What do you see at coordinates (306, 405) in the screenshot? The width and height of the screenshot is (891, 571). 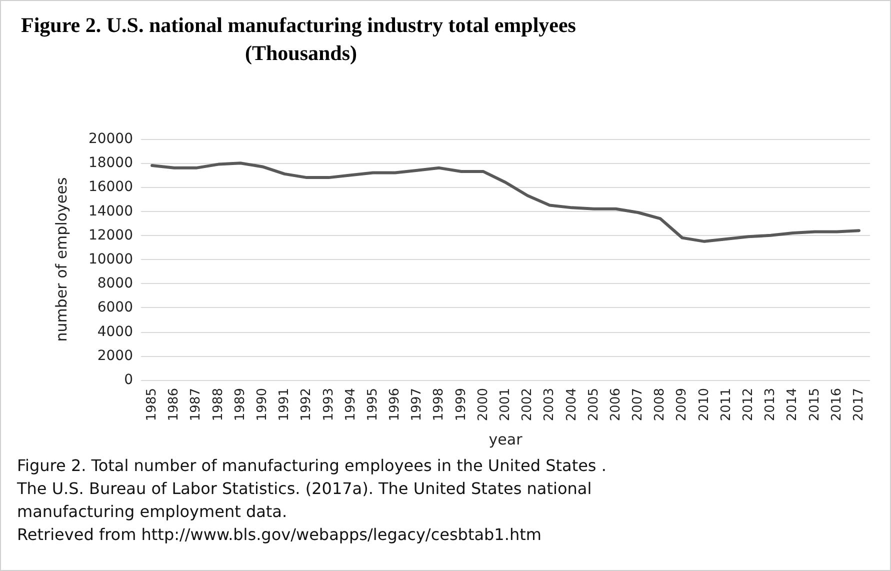 I see `x-tick-label: 1992` at bounding box center [306, 405].